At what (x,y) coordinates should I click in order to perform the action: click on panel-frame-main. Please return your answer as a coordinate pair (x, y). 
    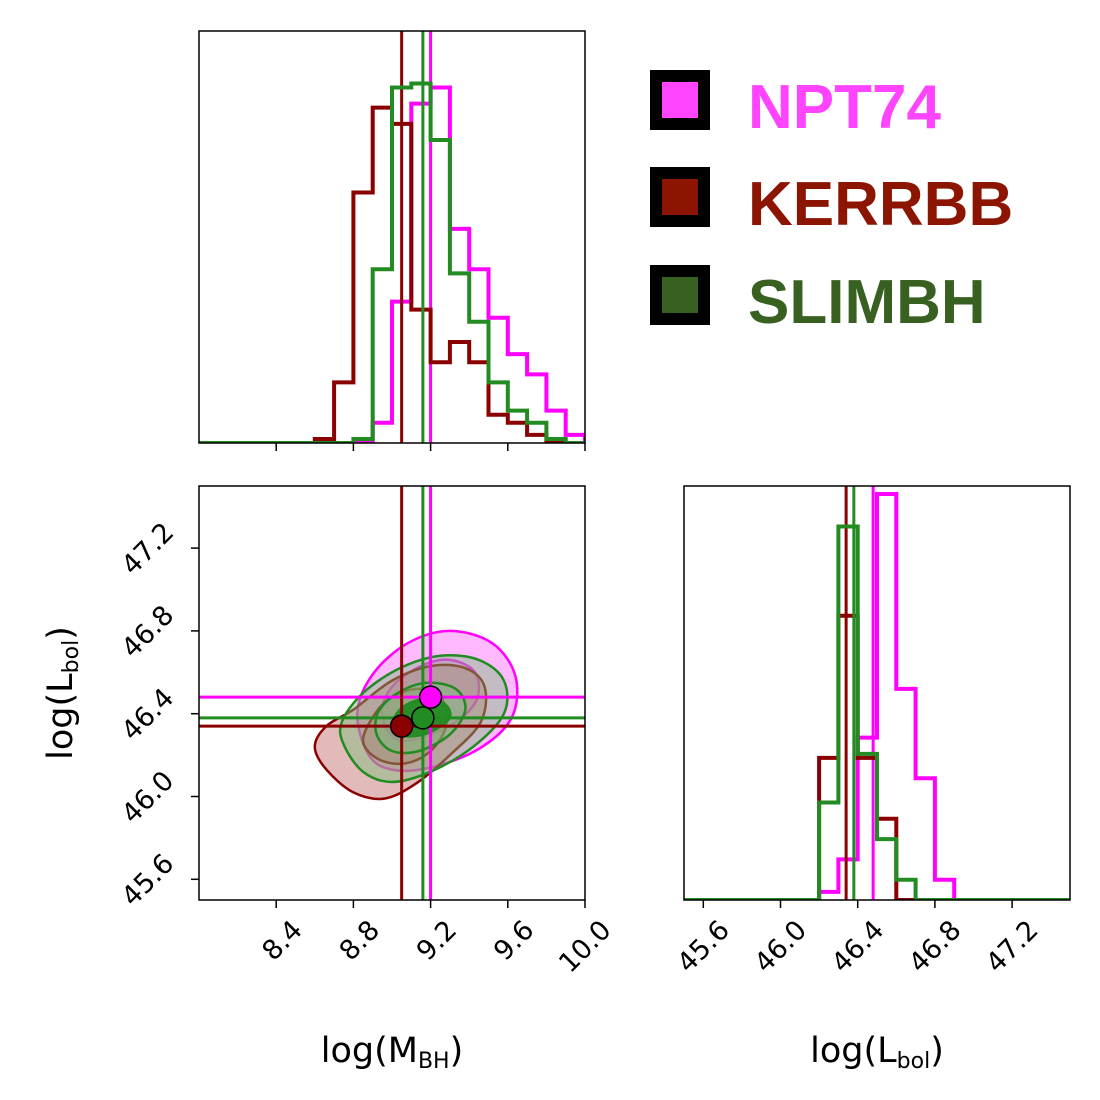
    Looking at the image, I should click on (392, 693).